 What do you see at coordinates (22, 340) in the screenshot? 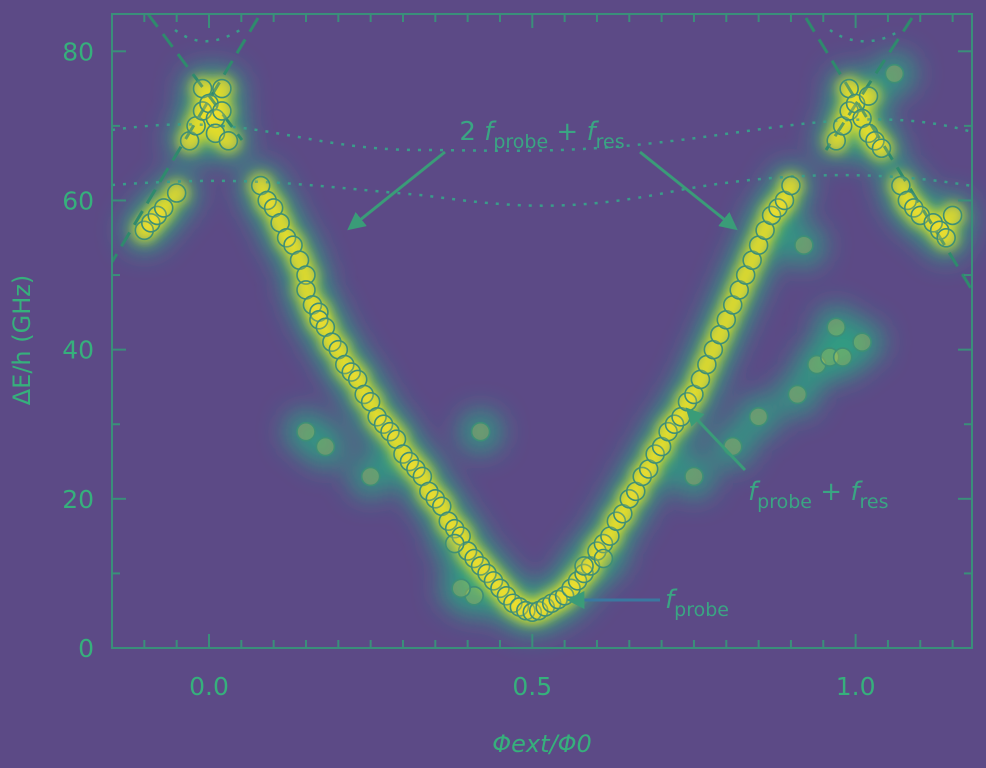
I see `y-axis-label: ΔE/h (GHz)` at bounding box center [22, 340].